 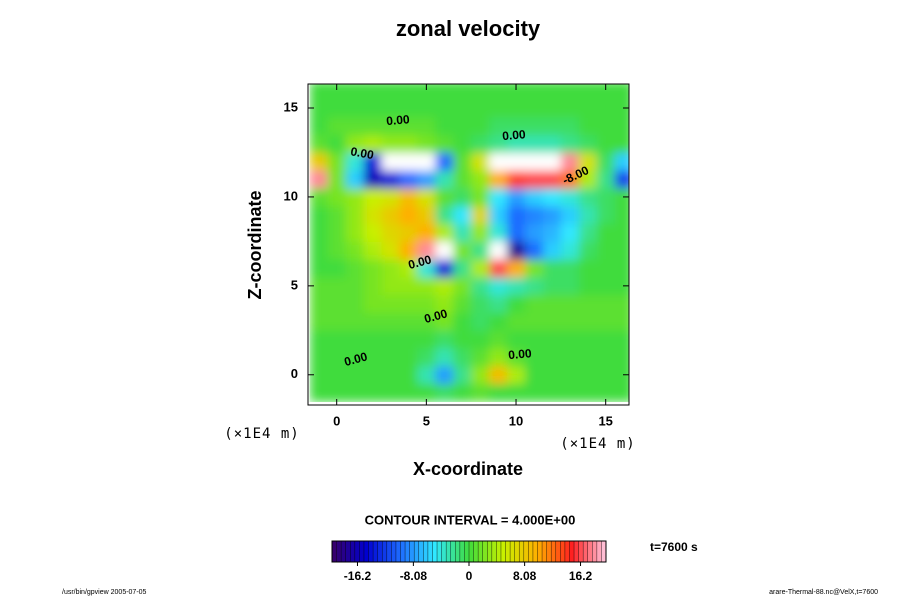 What do you see at coordinates (469, 576) in the screenshot?
I see `colorbar-tick-label: 0` at bounding box center [469, 576].